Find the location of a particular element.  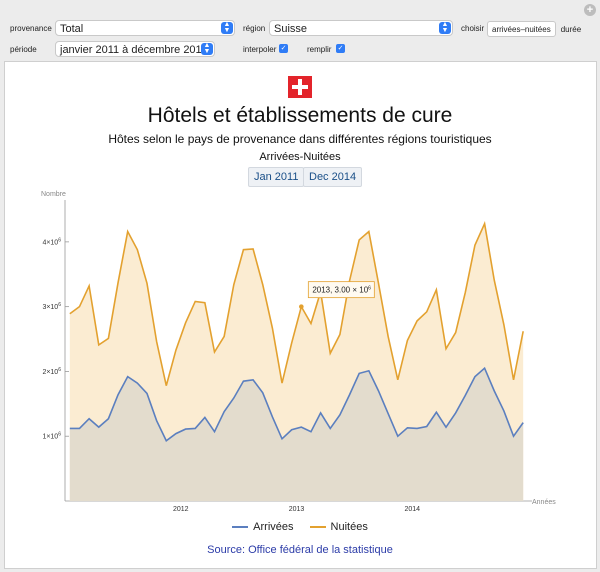

start-date-button: Jan 2011 is located at coordinates (276, 177).